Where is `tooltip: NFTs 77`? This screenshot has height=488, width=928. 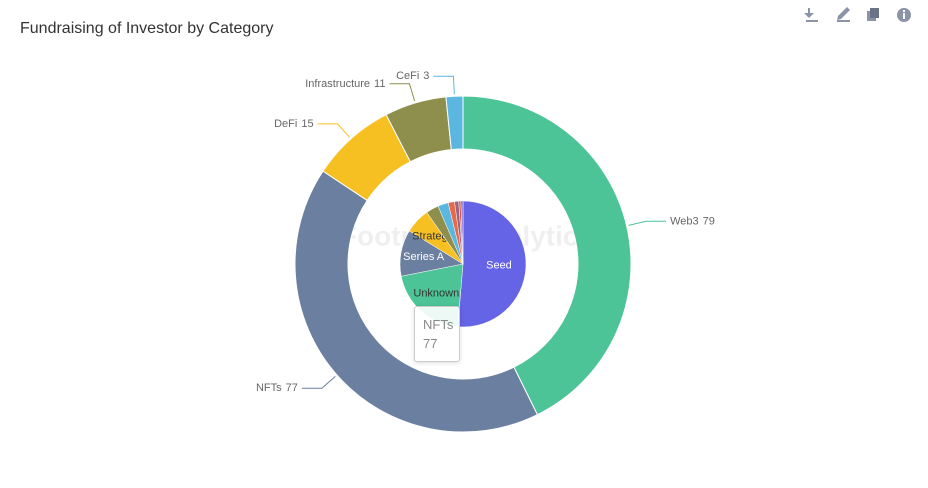
tooltip: NFTs 77 is located at coordinates (437, 334).